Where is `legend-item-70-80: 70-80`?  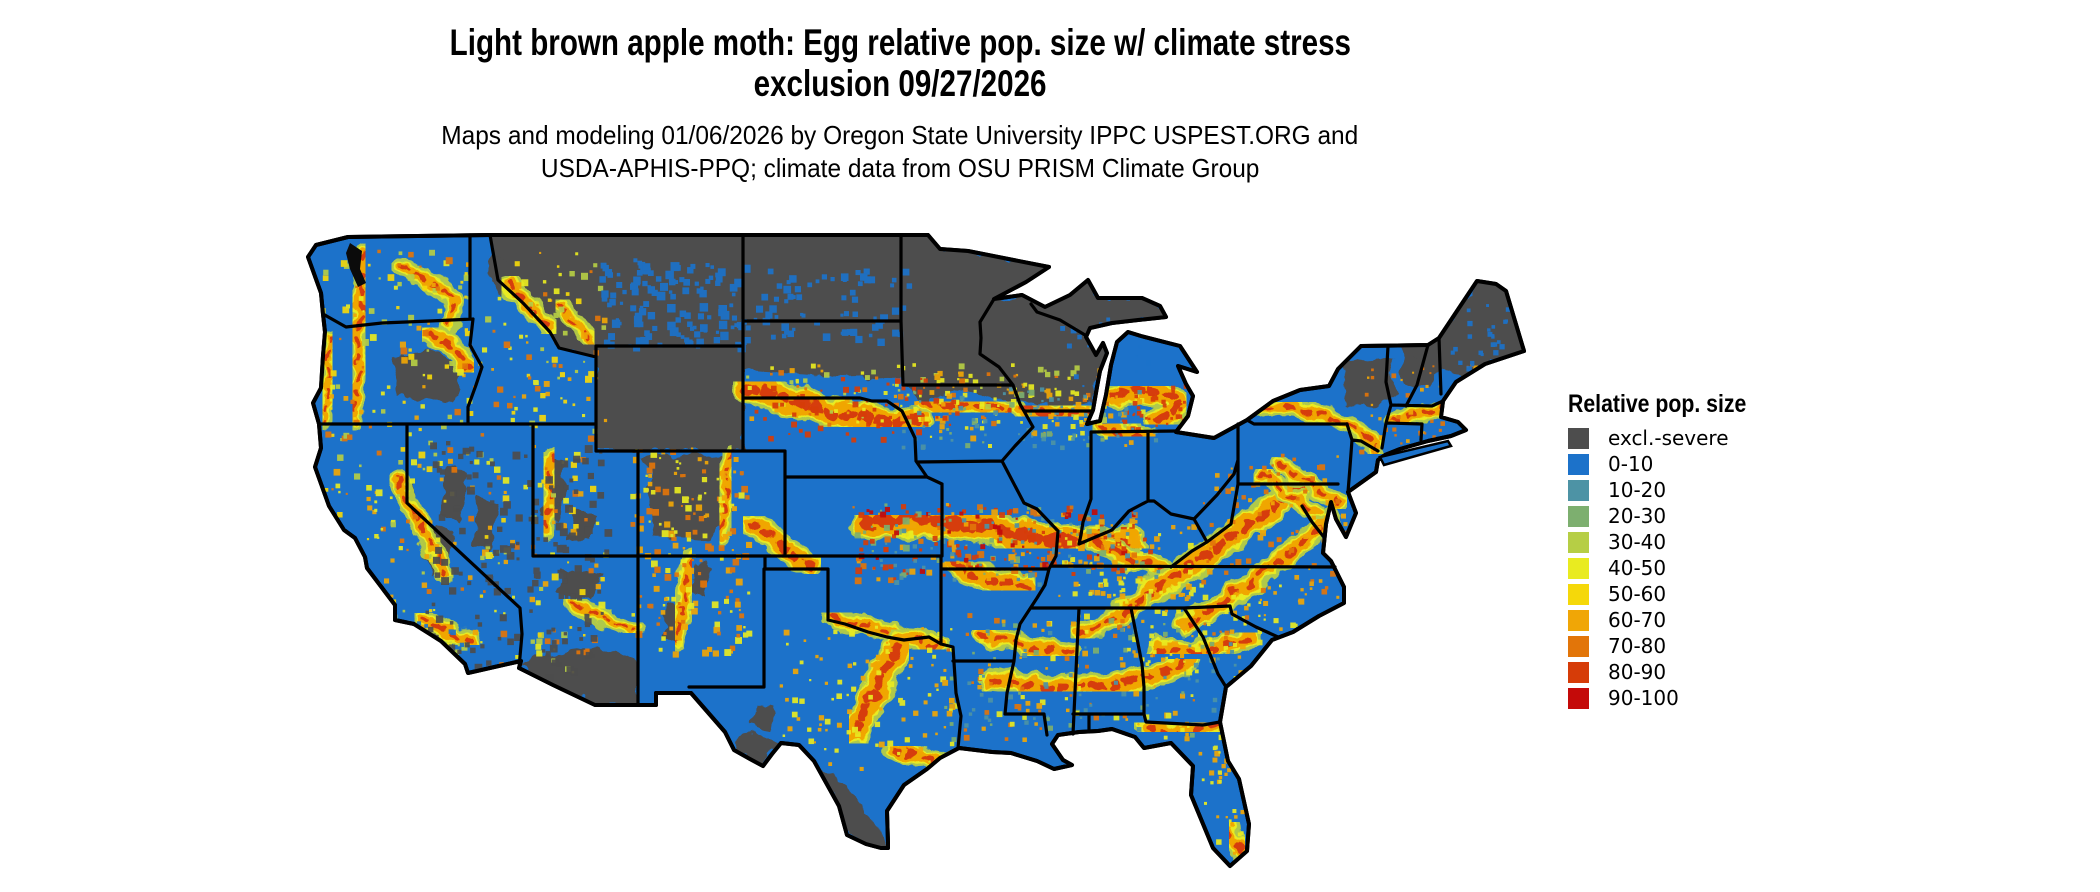
legend-item-70-80: 70-80 is located at coordinates (1718, 646).